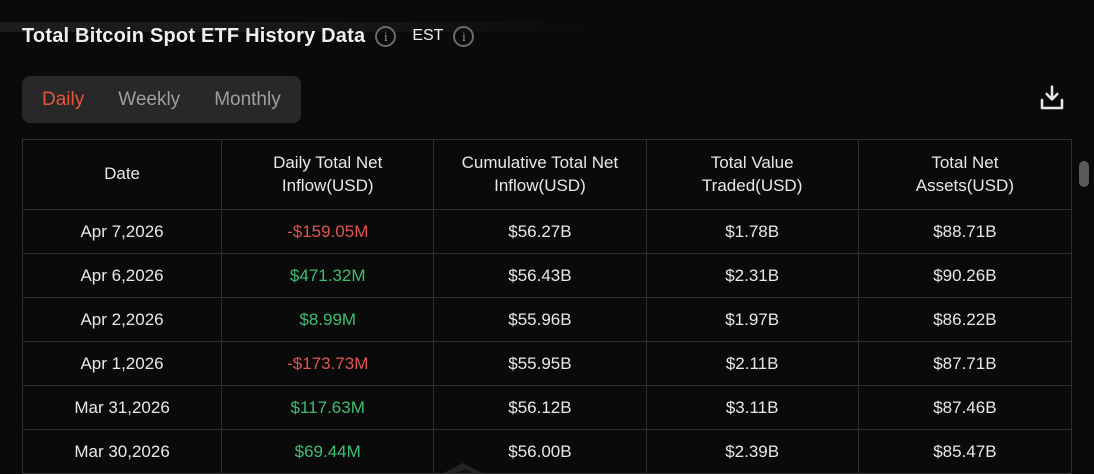 The width and height of the screenshot is (1094, 474). What do you see at coordinates (540, 408) in the screenshot?
I see `cell-cumulative-net-inflow: $56.12B` at bounding box center [540, 408].